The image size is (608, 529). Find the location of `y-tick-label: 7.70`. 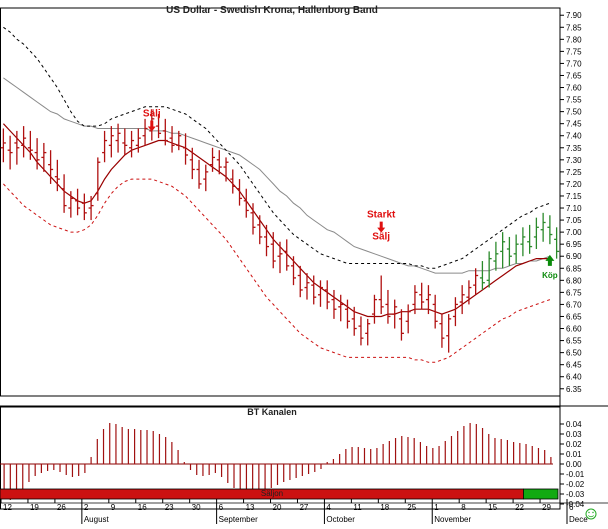

y-tick-label: 7.70 is located at coordinates (574, 63).